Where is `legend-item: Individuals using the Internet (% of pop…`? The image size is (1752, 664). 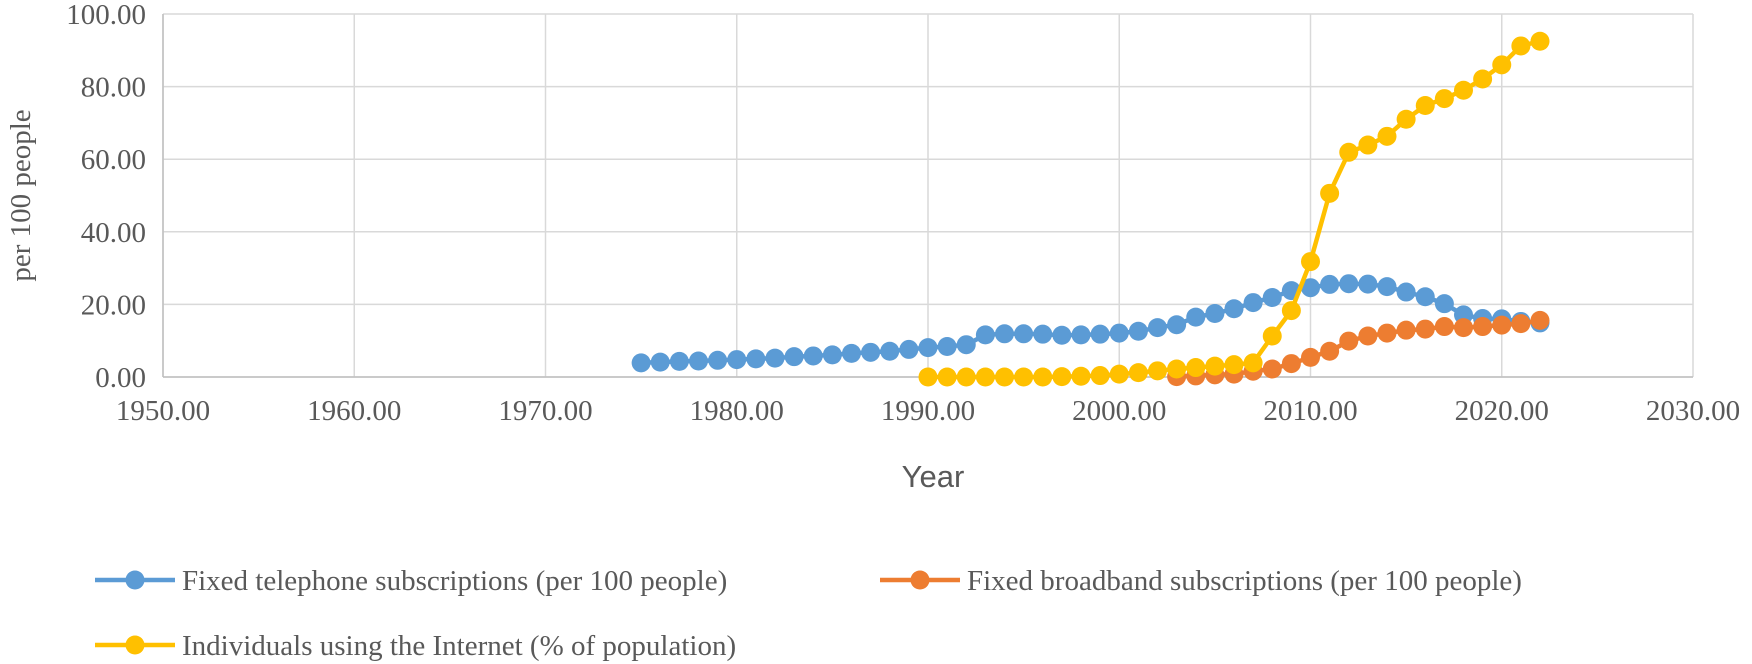
legend-item: Individuals using the Internet (% of pop… is located at coordinates (415, 646).